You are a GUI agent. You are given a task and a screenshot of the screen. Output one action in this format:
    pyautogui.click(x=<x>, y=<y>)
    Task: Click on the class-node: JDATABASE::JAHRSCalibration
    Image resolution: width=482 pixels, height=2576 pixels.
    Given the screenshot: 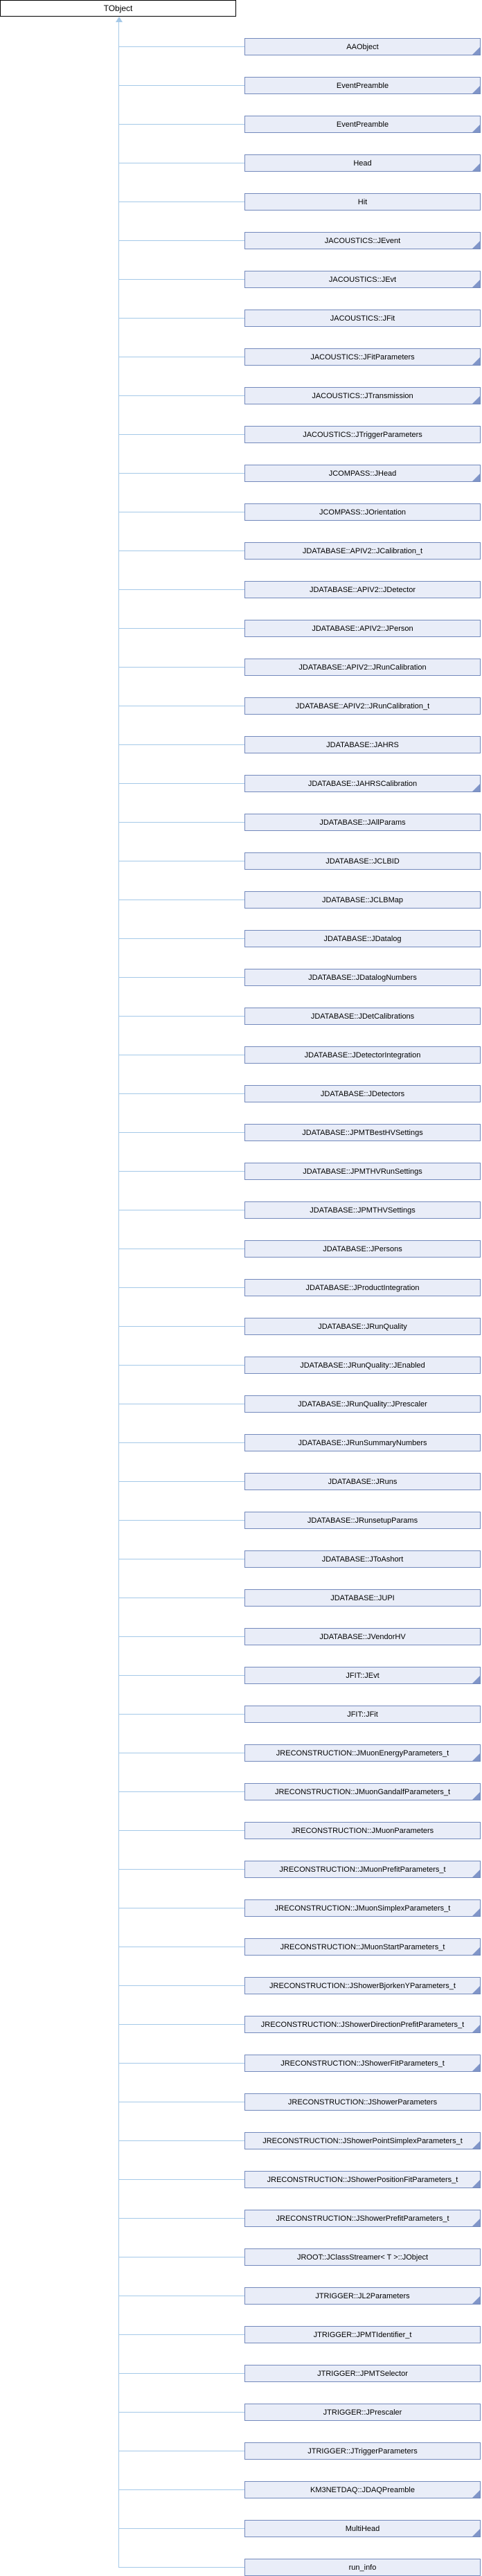 What is the action you would take?
    pyautogui.click(x=362, y=783)
    